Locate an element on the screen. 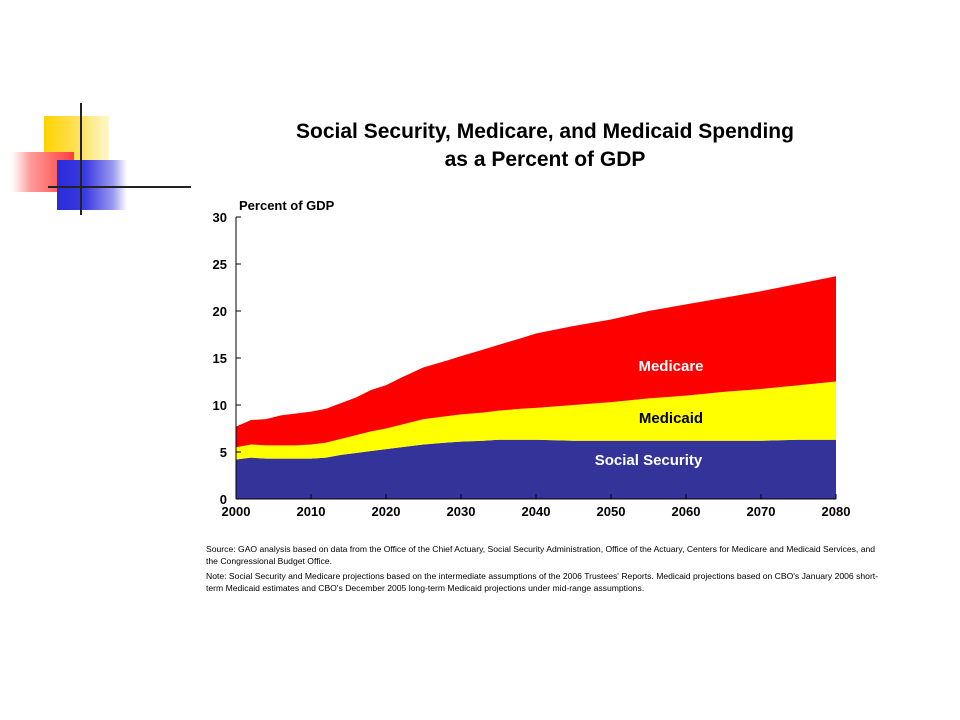 The width and height of the screenshot is (960, 720). area-label-medicaid: Medicaid is located at coordinates (671, 418).